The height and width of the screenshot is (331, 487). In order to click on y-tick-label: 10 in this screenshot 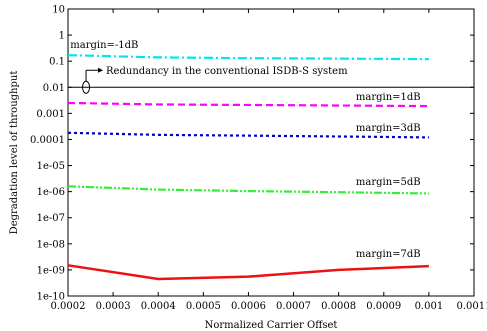, I will do `click(58, 10)`.